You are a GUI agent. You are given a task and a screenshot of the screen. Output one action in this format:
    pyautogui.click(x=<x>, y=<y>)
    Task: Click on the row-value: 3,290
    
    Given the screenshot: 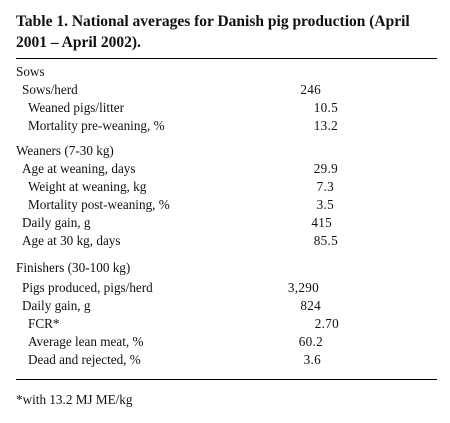 What is the action you would take?
    pyautogui.click(x=303, y=287)
    